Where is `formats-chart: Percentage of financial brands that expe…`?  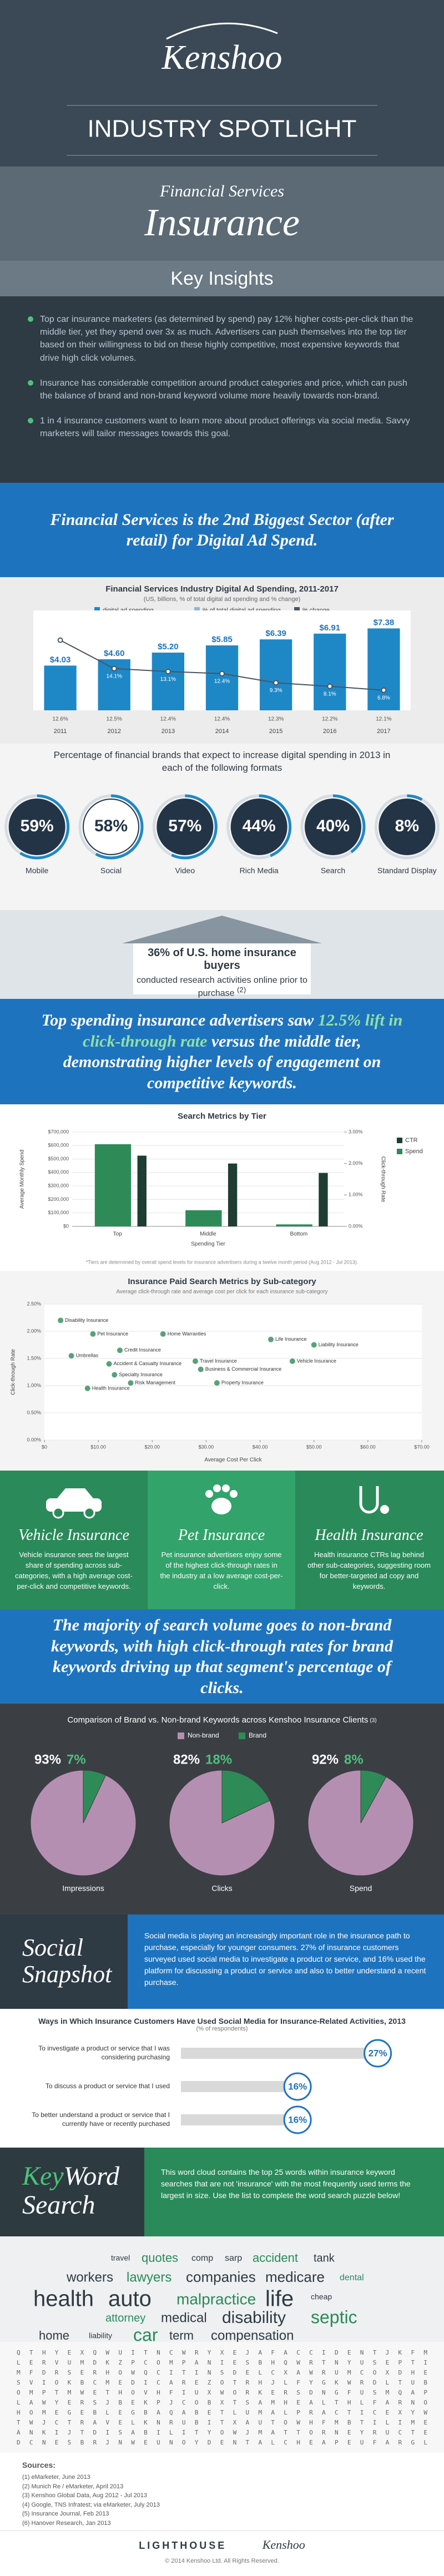 formats-chart: Percentage of financial brands that expe… is located at coordinates (222, 812).